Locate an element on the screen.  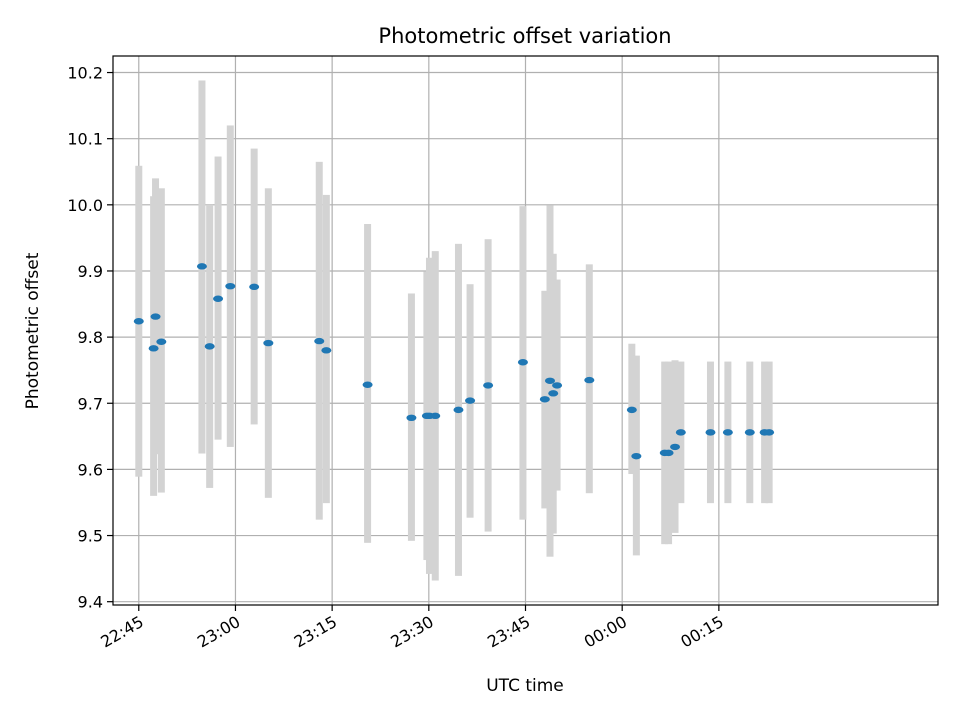
x-axis-label: UTC time is located at coordinates (525, 686).